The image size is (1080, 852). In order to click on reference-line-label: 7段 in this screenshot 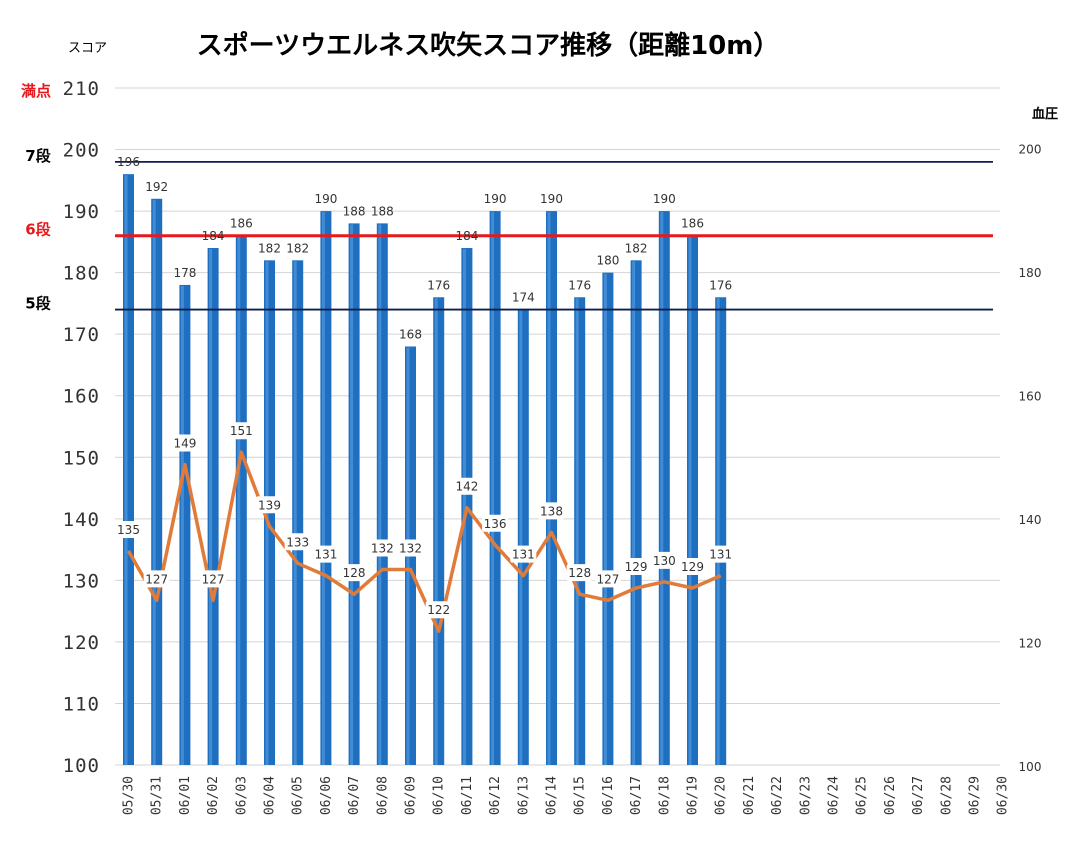, I will do `click(37, 156)`.